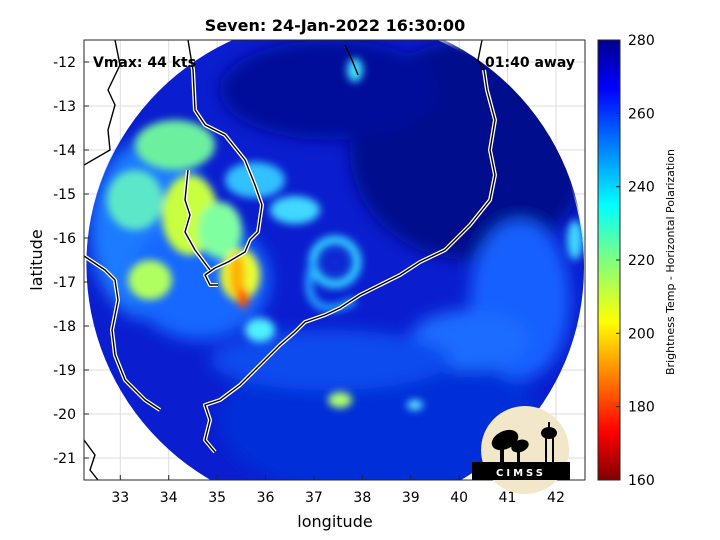  I want to click on logo-building, so click(521, 471).